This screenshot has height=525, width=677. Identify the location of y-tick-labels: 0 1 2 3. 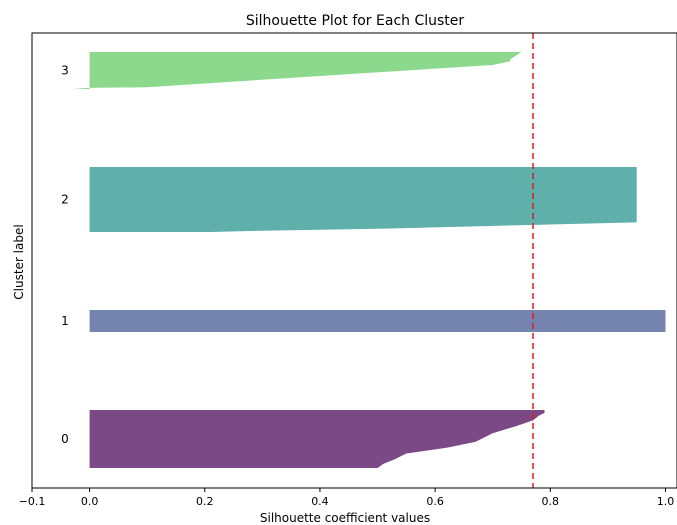
(65, 255).